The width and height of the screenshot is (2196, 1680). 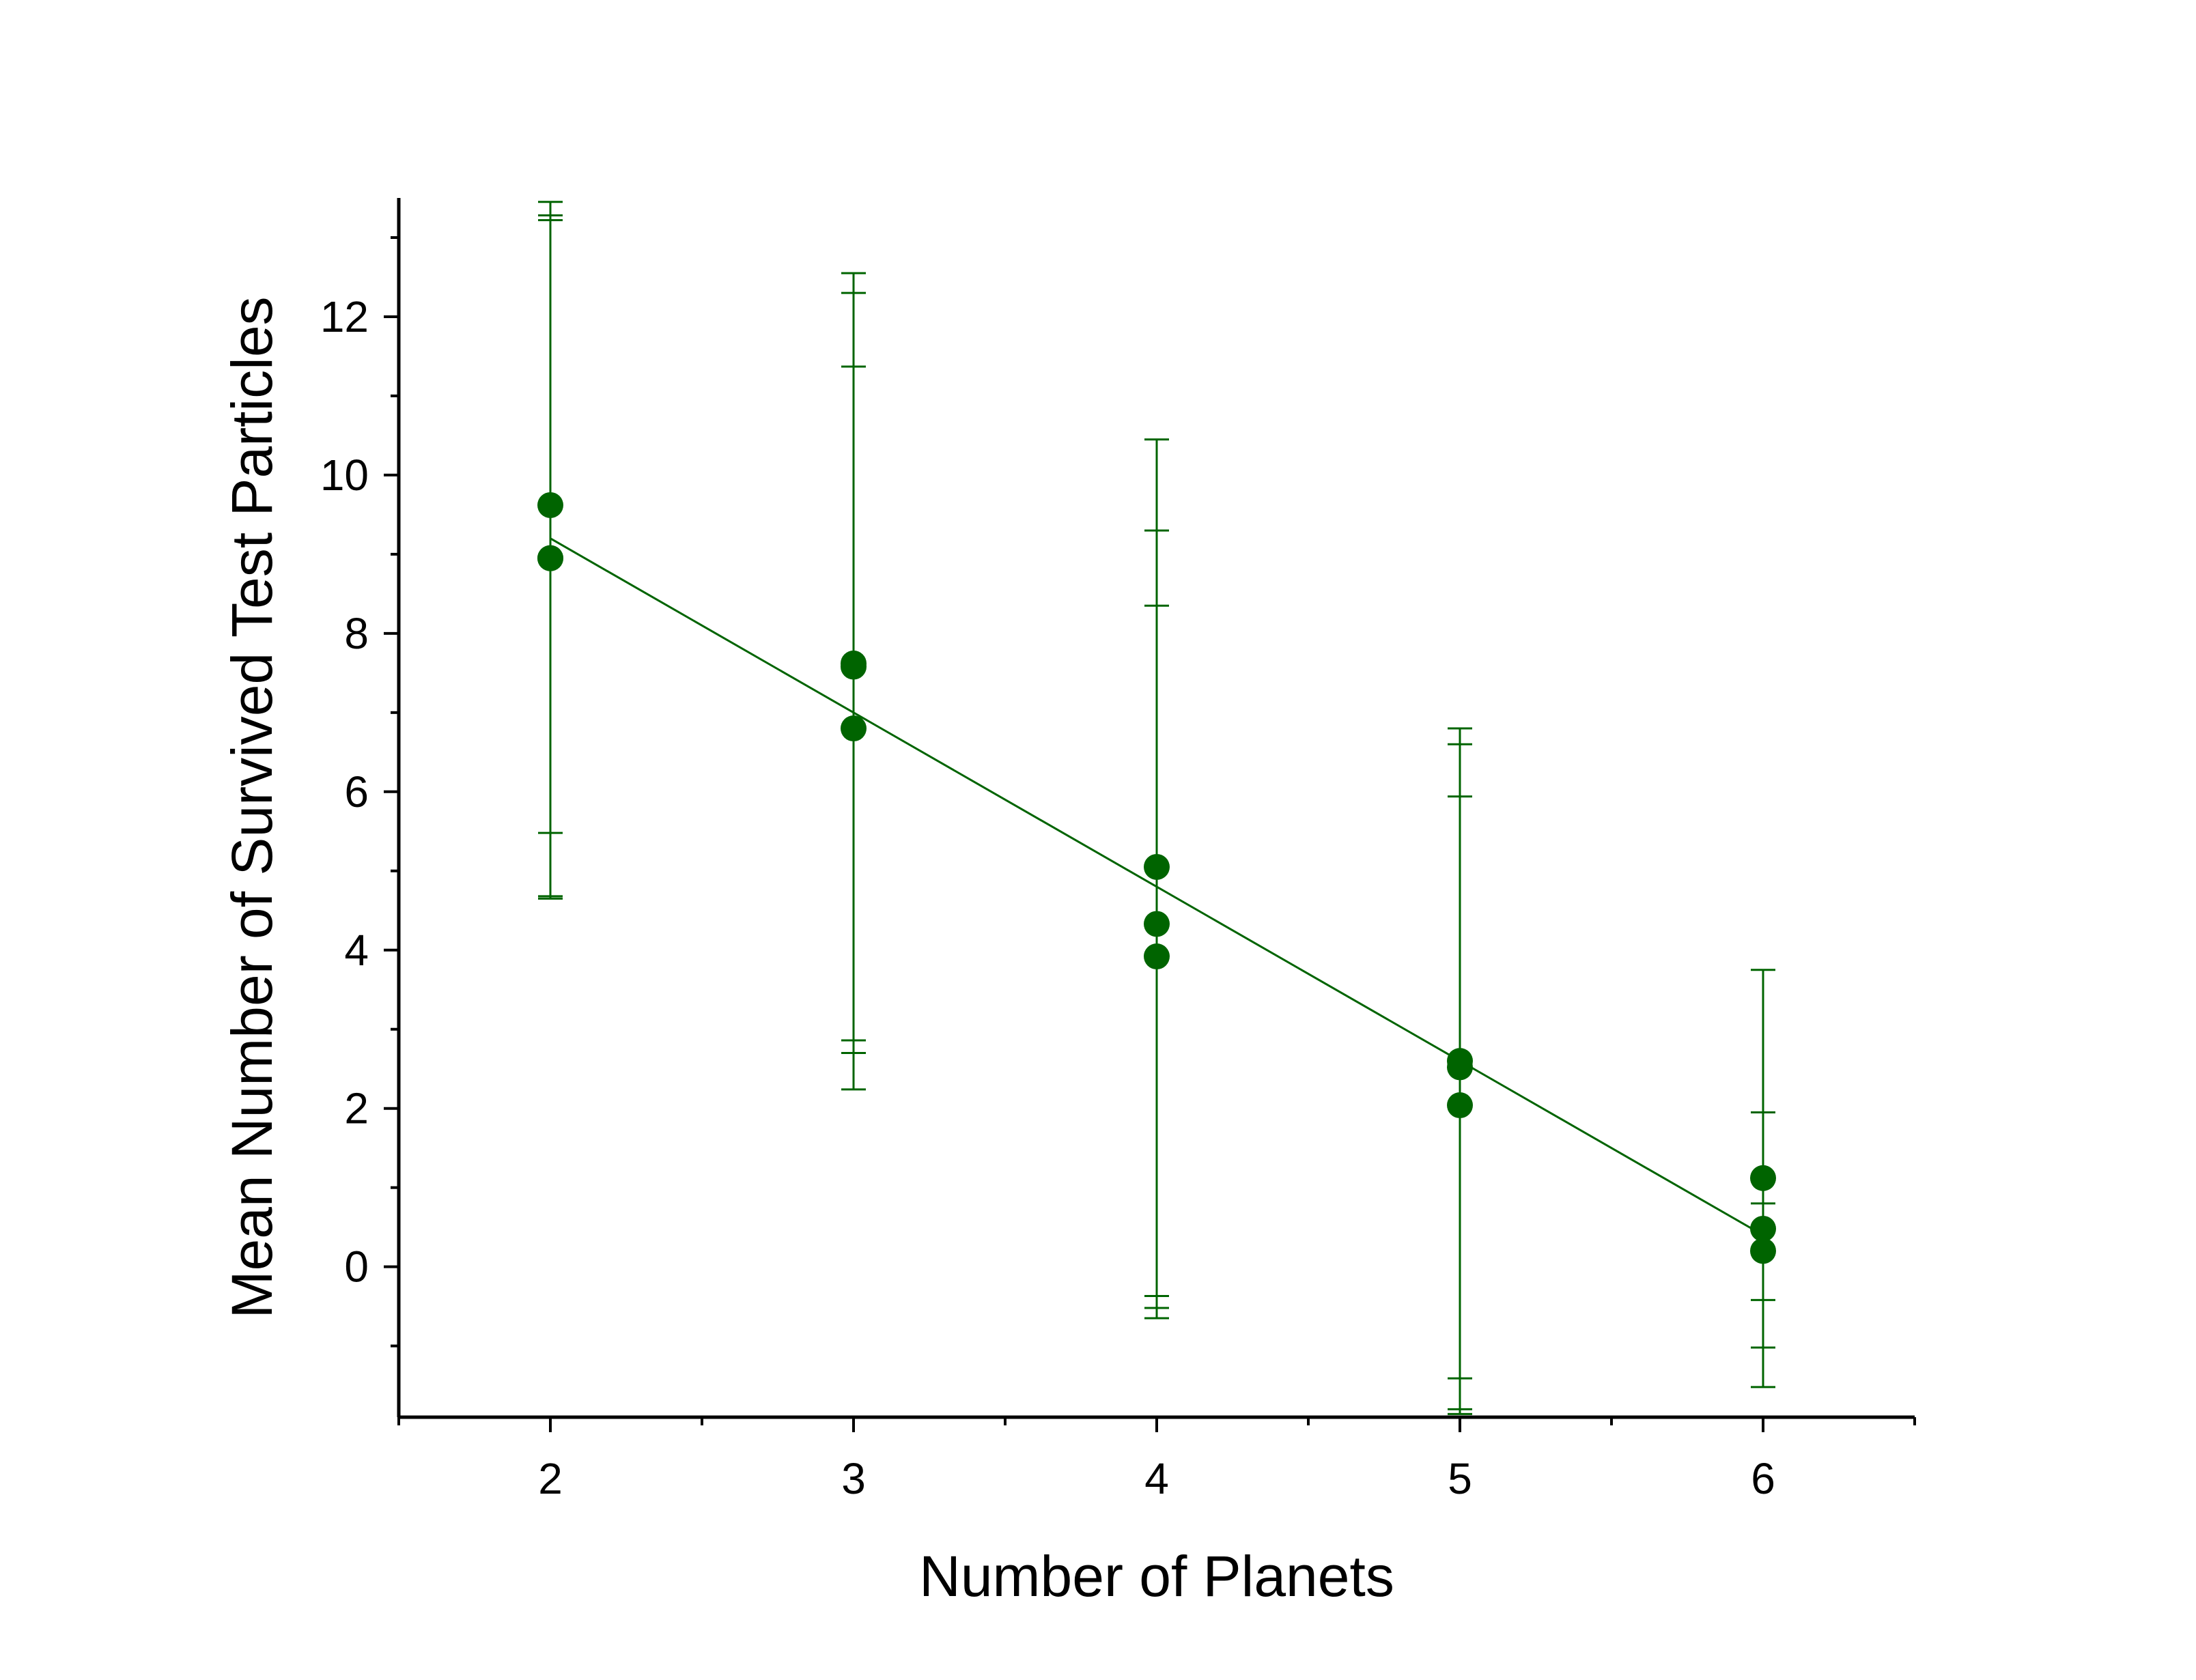 What do you see at coordinates (1460, 1478) in the screenshot?
I see `x-tick-label: 5` at bounding box center [1460, 1478].